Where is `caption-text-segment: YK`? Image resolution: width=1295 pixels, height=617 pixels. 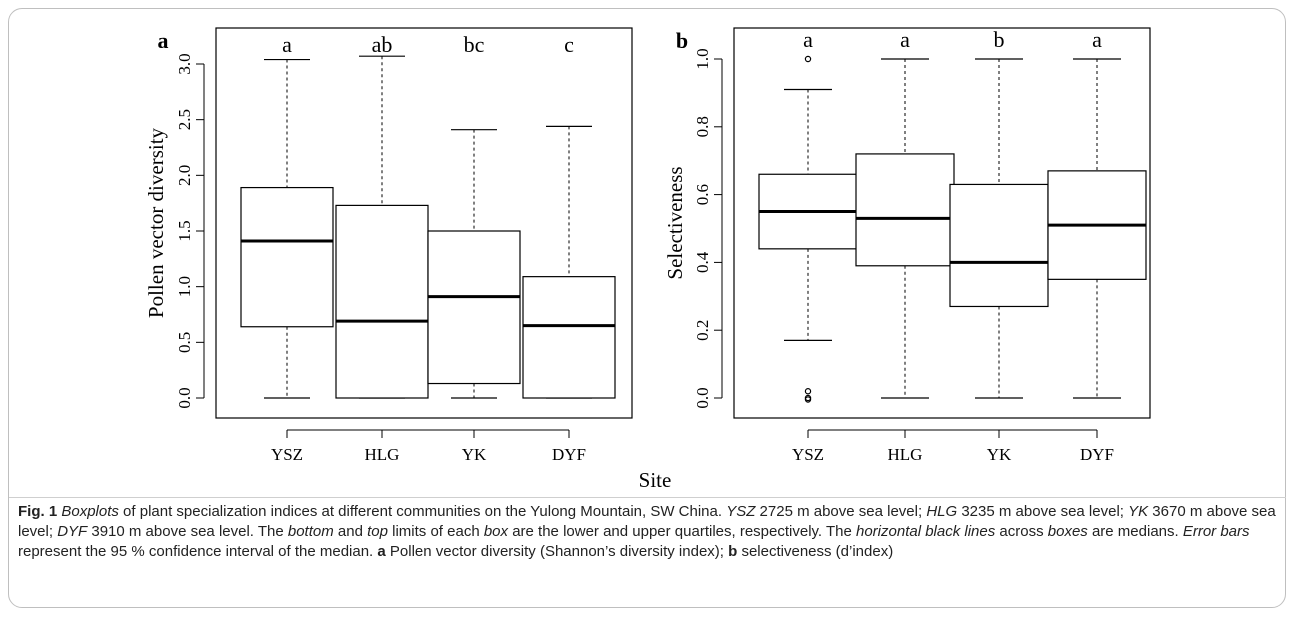 caption-text-segment: YK is located at coordinates (1138, 511).